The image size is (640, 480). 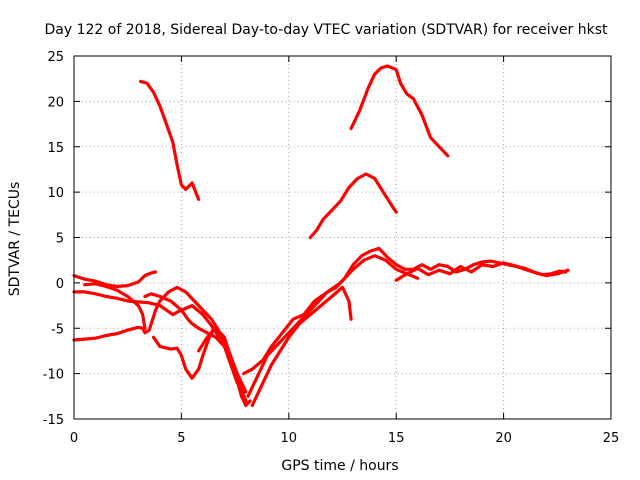 What do you see at coordinates (339, 466) in the screenshot?
I see `x-axis-label: GPS time / hours` at bounding box center [339, 466].